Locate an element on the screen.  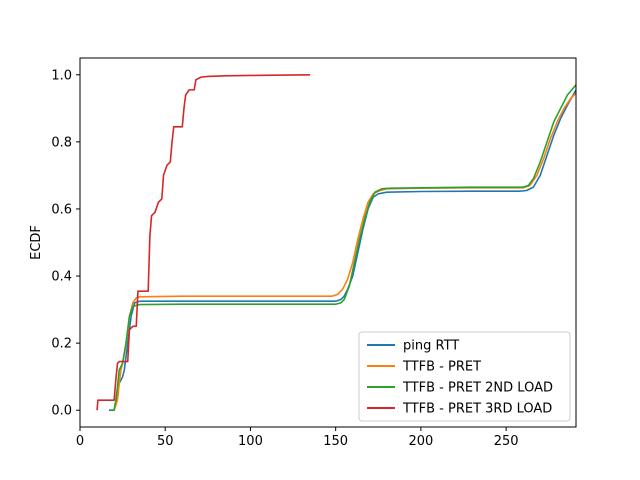
legend-box is located at coordinates (464, 376).